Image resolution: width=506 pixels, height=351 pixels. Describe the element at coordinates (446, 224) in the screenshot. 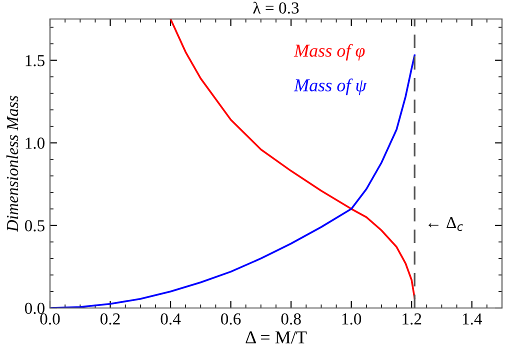

I see `annotation: ← Δ$_{c}$` at that location.